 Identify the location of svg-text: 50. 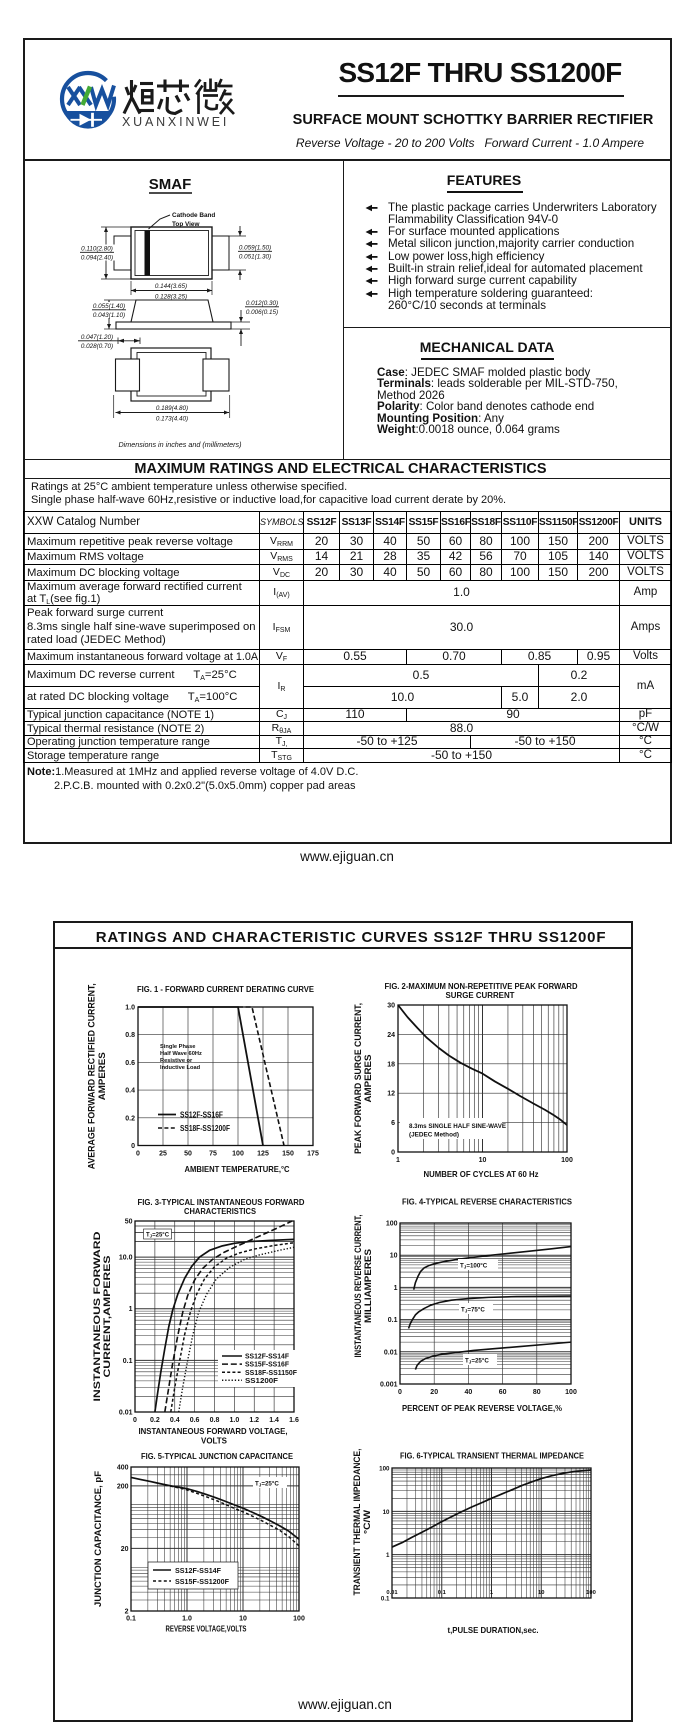
(129, 1222).